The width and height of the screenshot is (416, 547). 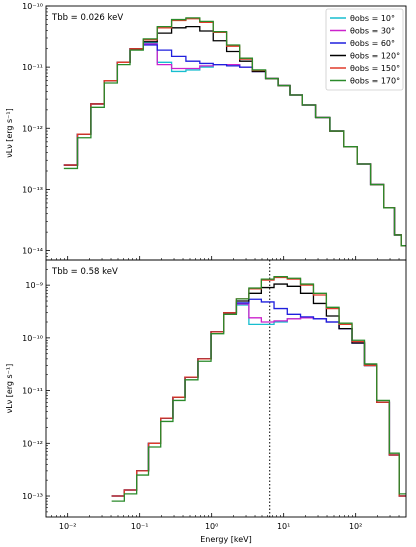 I want to click on legend-label: θobs = 60°, so click(x=372, y=43).